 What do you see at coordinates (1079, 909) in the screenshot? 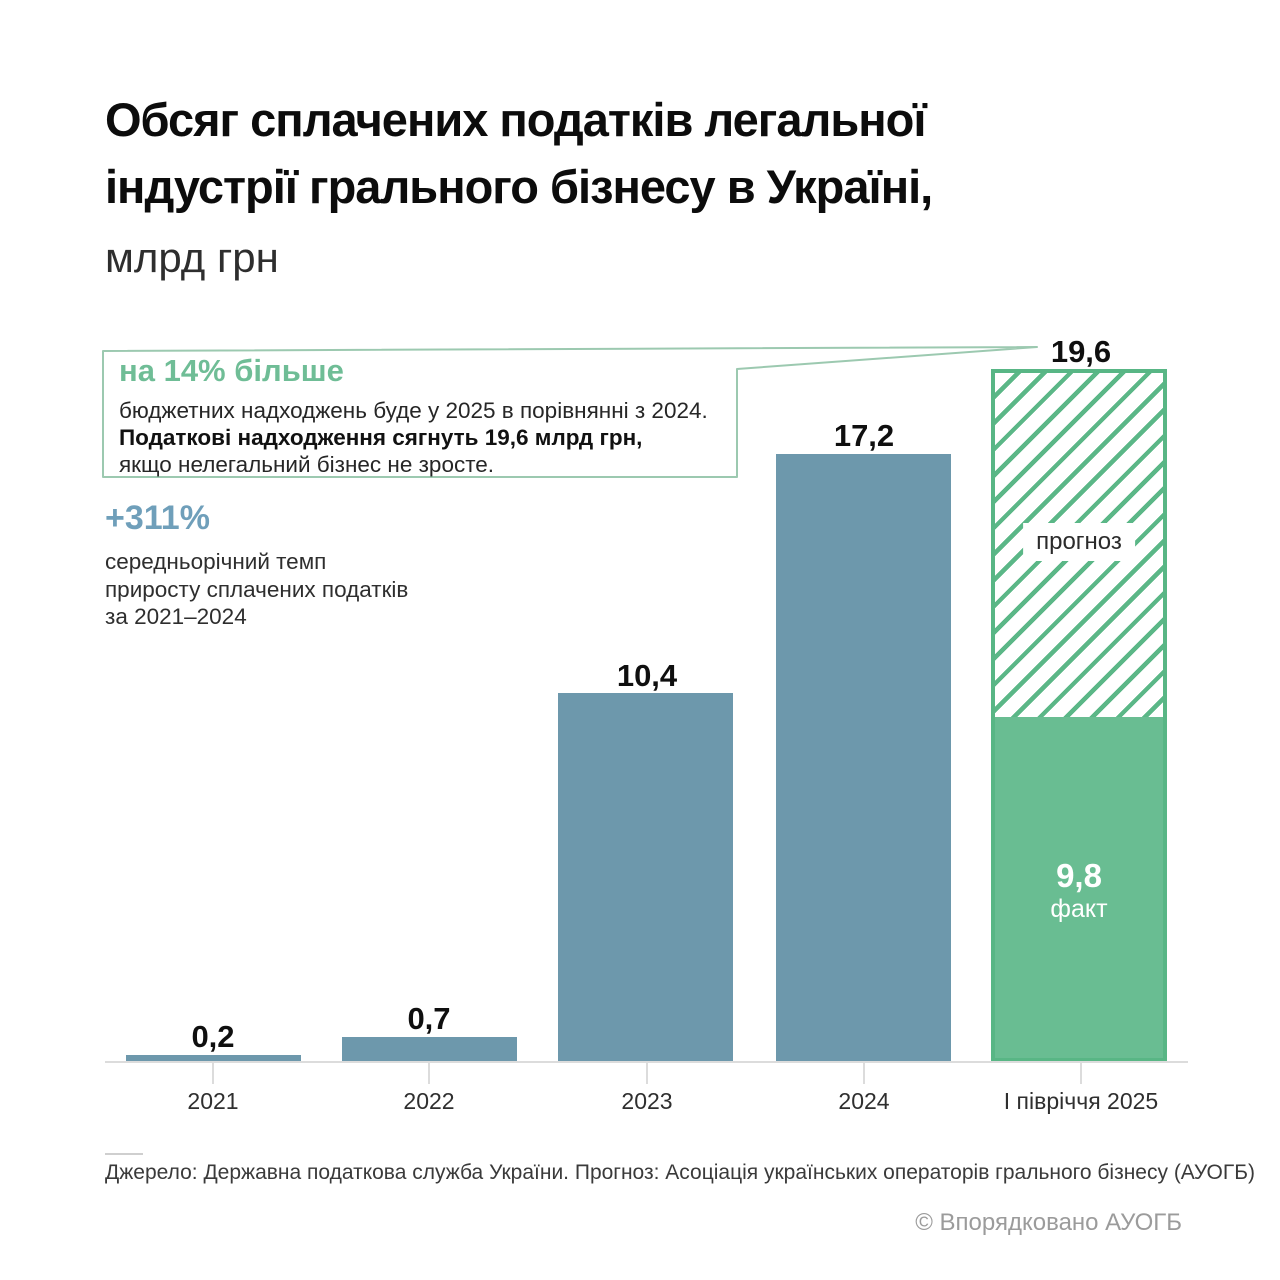
I see `fact-caption-label: факт` at bounding box center [1079, 909].